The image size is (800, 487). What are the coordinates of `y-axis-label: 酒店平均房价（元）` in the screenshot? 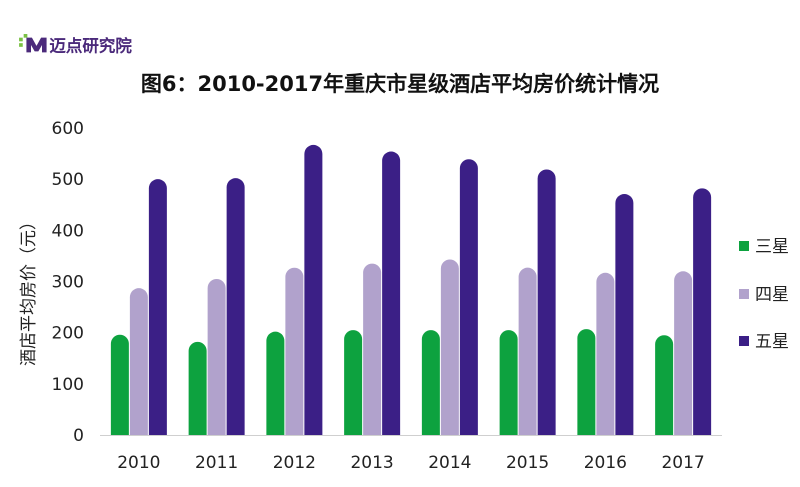 It's located at (29, 289).